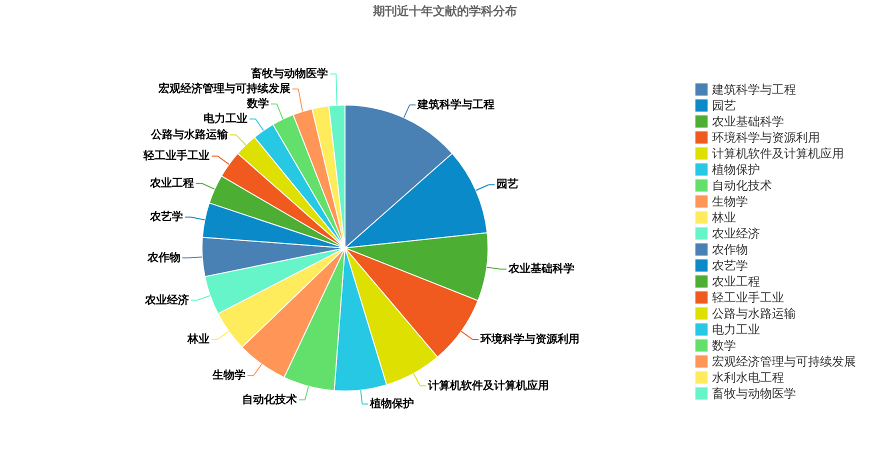 Image resolution: width=888 pixels, height=457 pixels. What do you see at coordinates (754, 393) in the screenshot?
I see `legend-label: 畜牧与动物医学` at bounding box center [754, 393].